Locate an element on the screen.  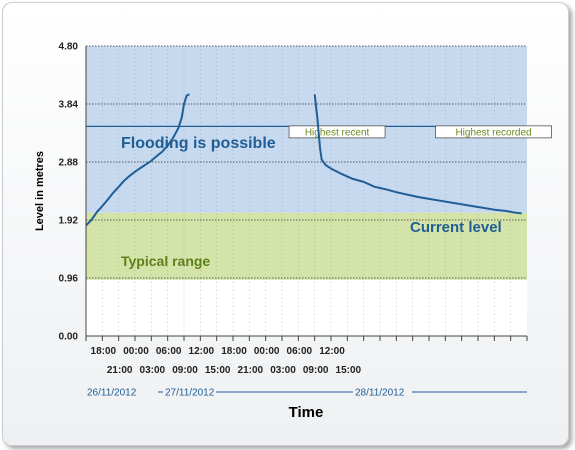
y-tick-label: 3.84 is located at coordinates (69, 105).